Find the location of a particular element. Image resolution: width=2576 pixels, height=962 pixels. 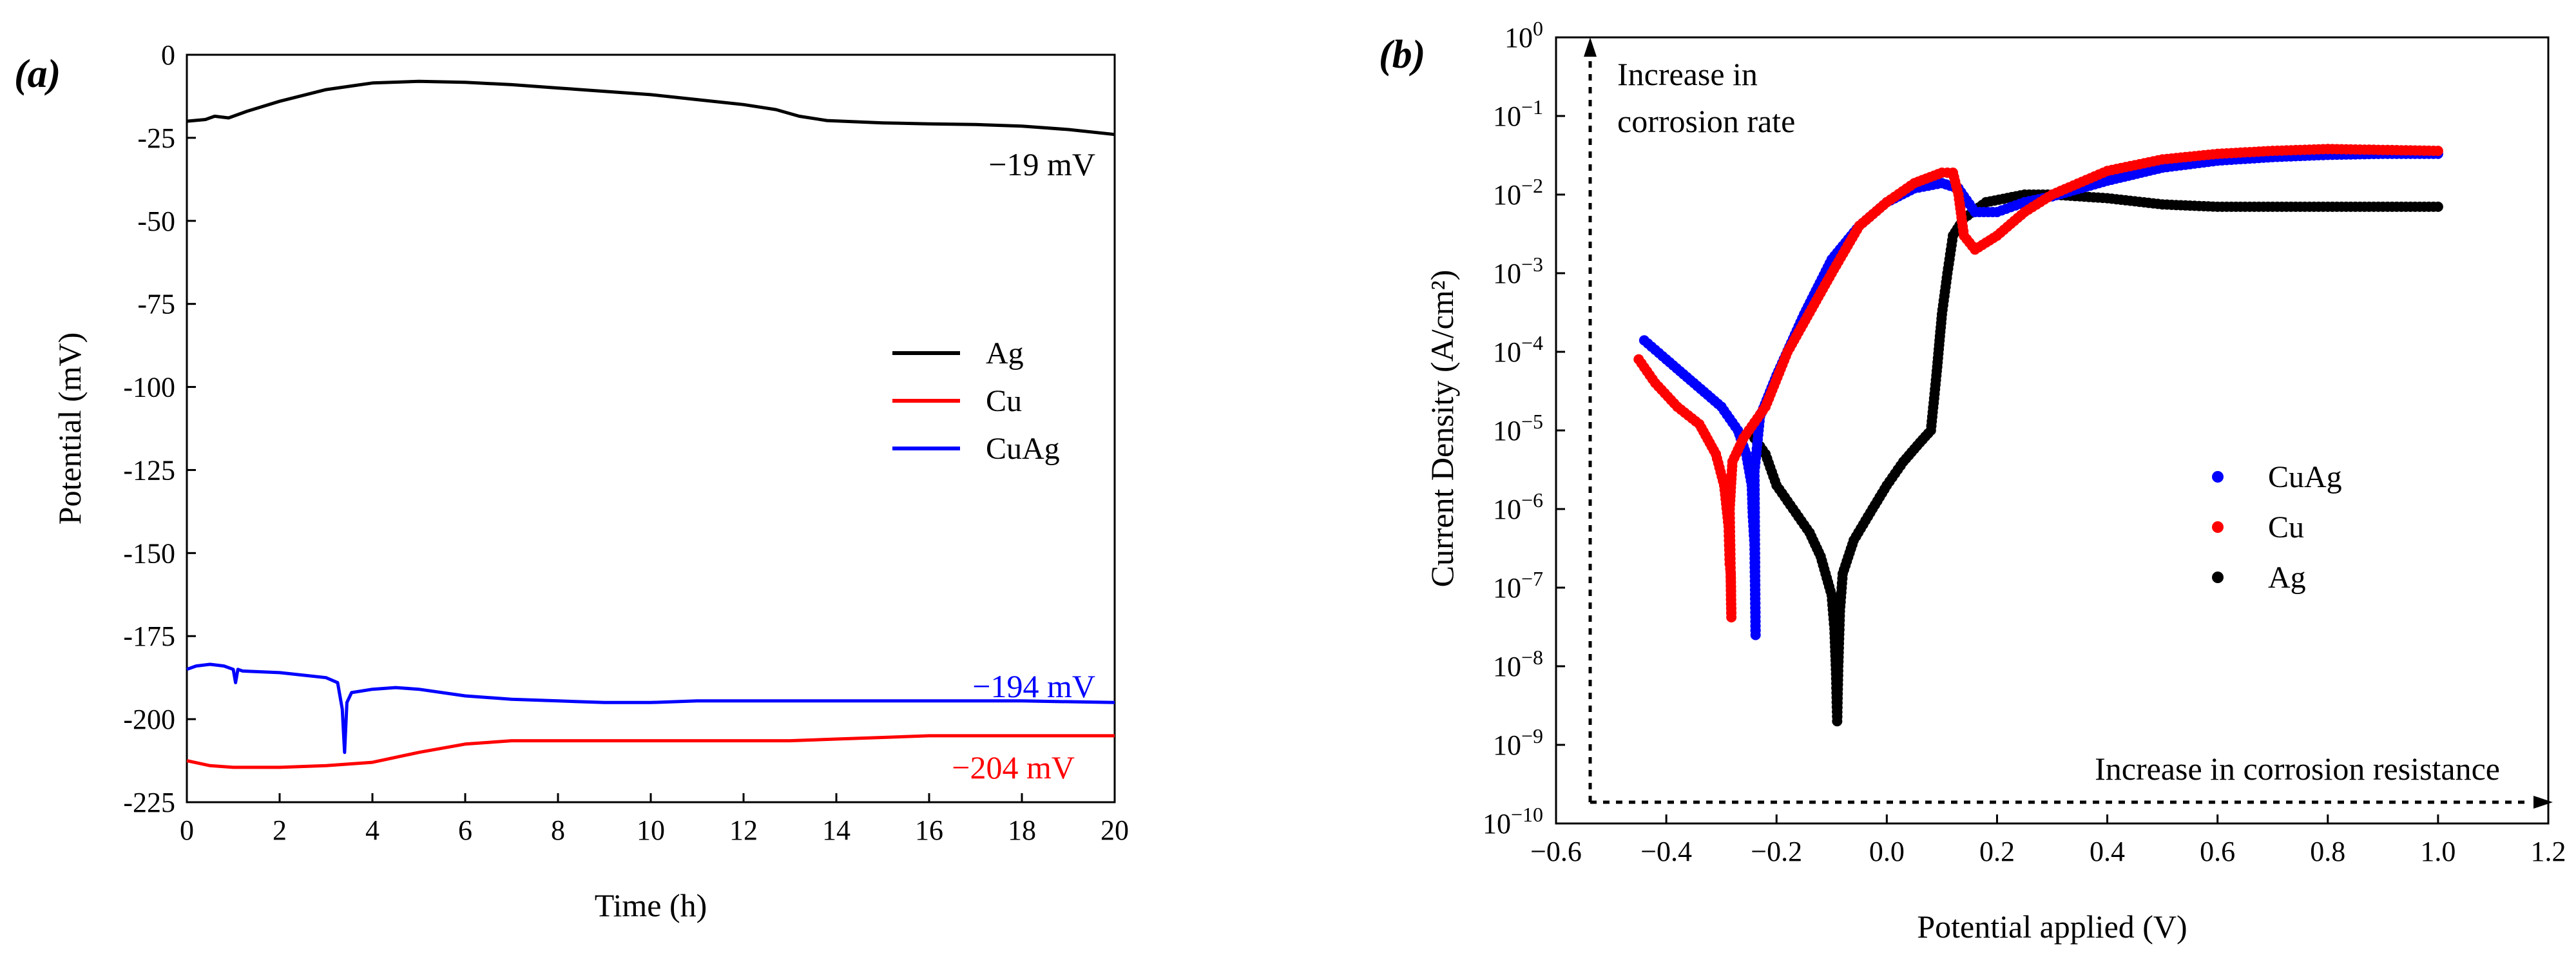

x-tick-label: 20 is located at coordinates (1115, 830).